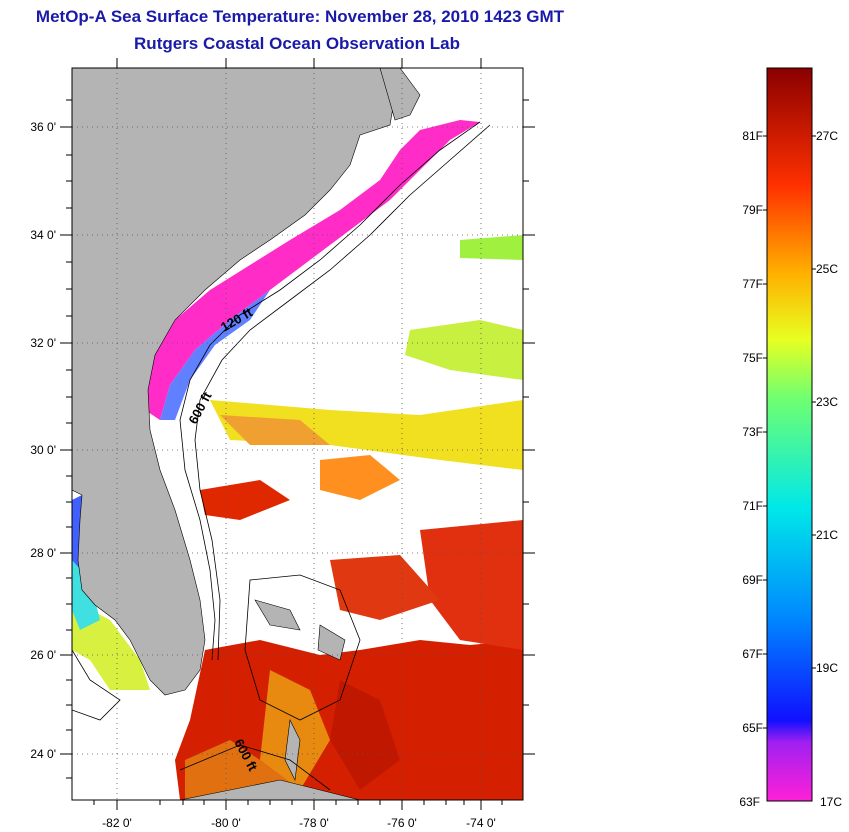 The height and width of the screenshot is (832, 849). What do you see at coordinates (752, 432) in the screenshot?
I see `colorbar-f-label: 73F` at bounding box center [752, 432].